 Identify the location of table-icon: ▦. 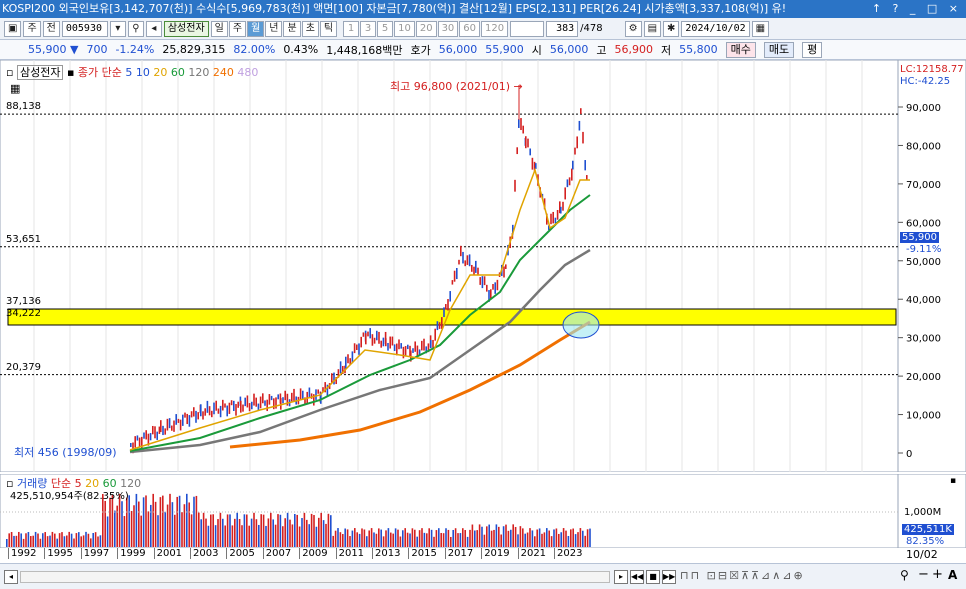
(15, 88).